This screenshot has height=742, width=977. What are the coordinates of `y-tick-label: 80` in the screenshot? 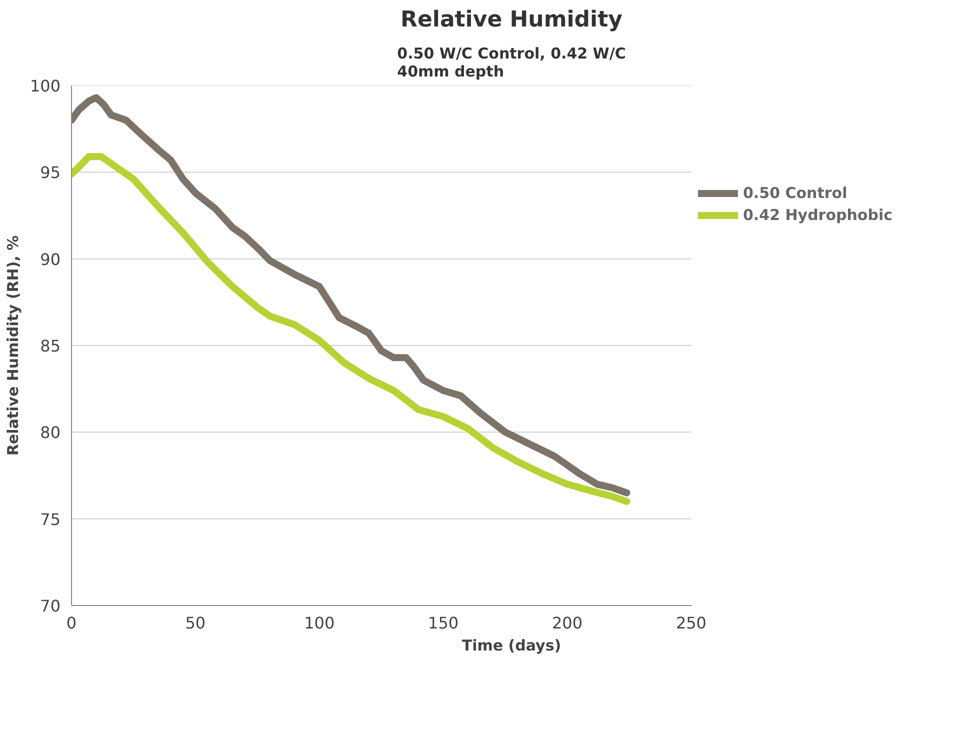 It's located at (50, 432).